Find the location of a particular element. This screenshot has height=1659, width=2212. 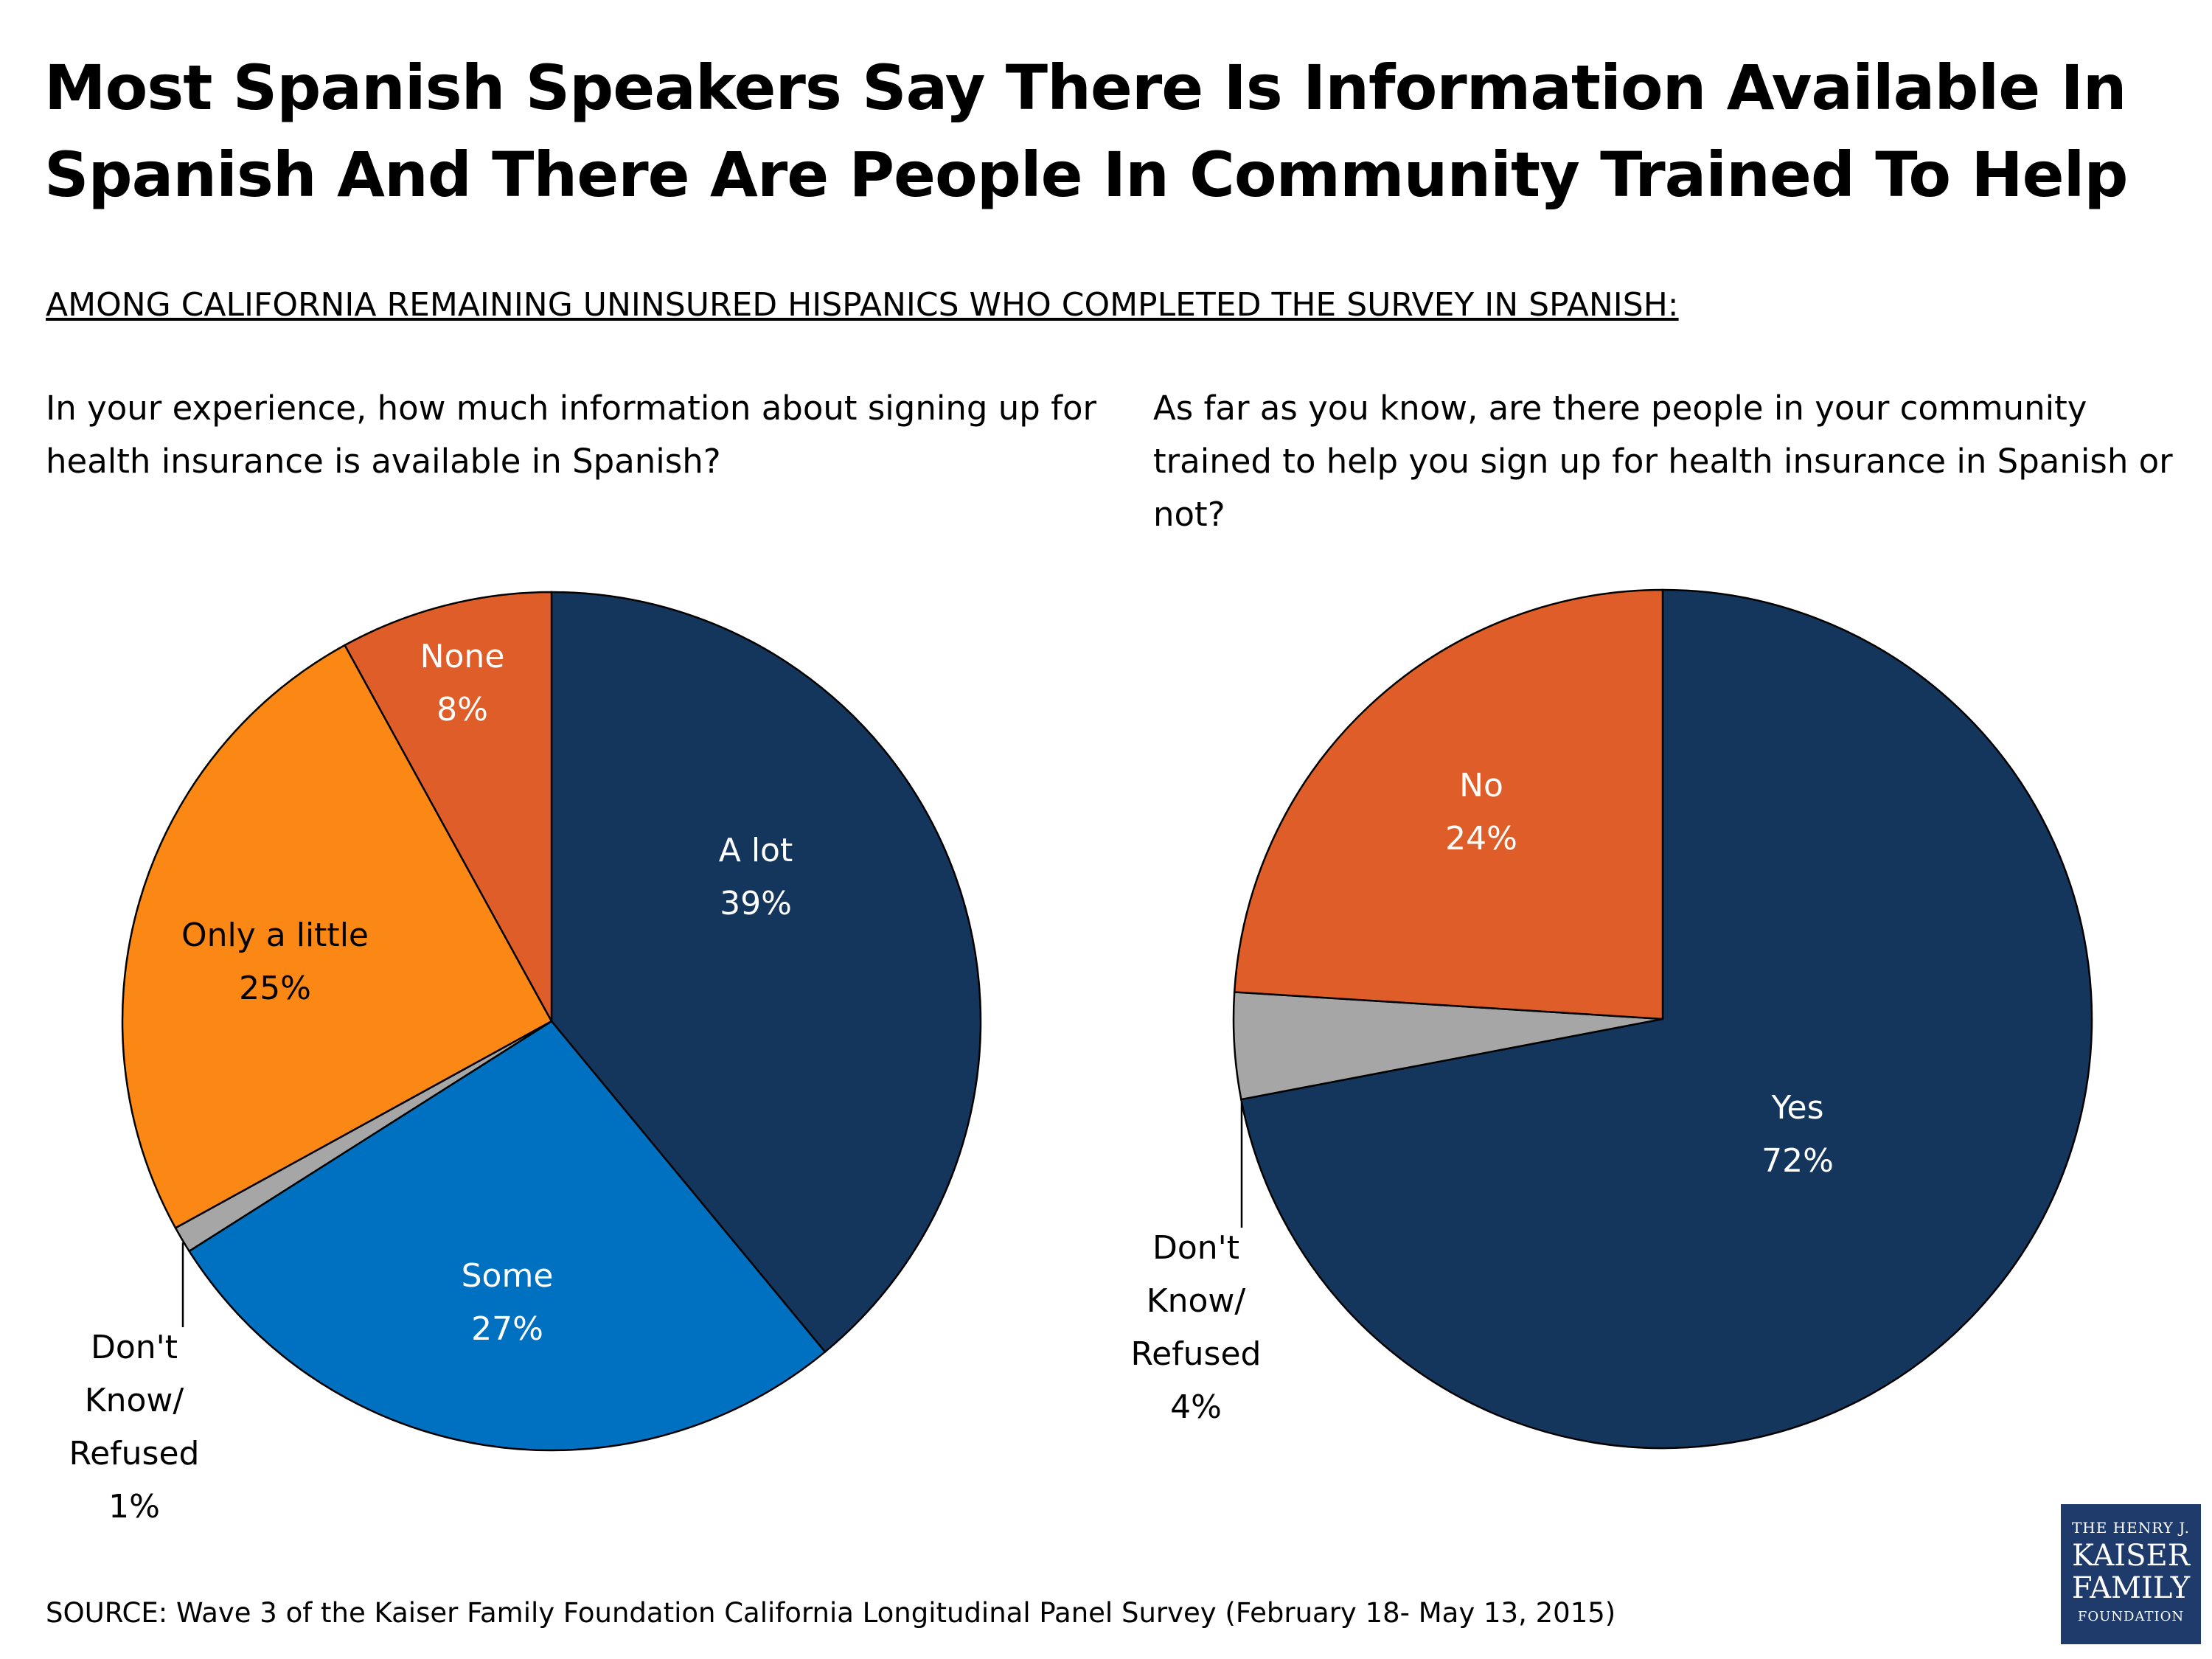

pie-1-don-t-know-refused-value-label: 1% is located at coordinates (134, 1507).